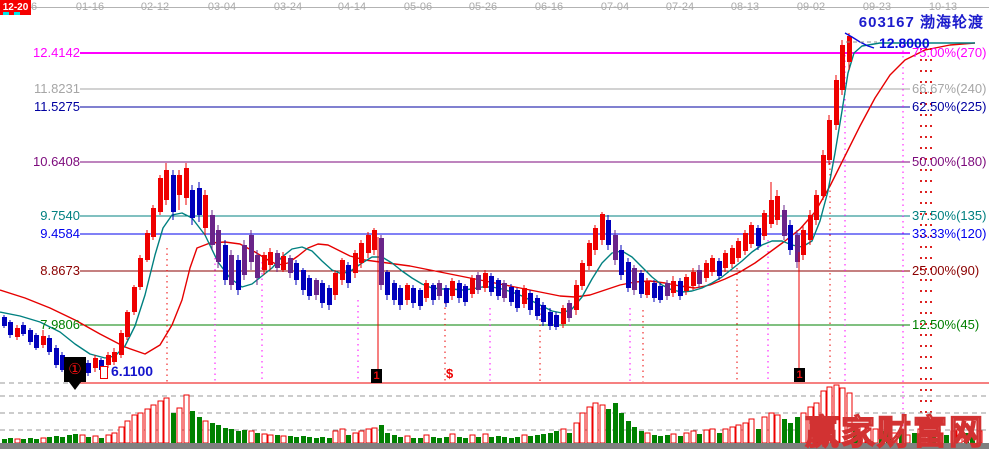 This screenshot has height=449, width=989. What do you see at coordinates (904, 43) in the screenshot?
I see `peak-price-label: 12.8000` at bounding box center [904, 43].